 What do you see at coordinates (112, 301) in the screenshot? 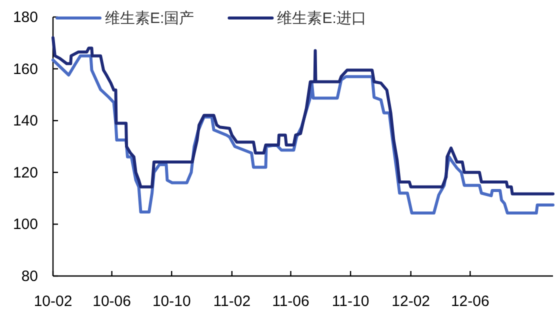
I see `x-tick-label: 10-06` at bounding box center [112, 301].